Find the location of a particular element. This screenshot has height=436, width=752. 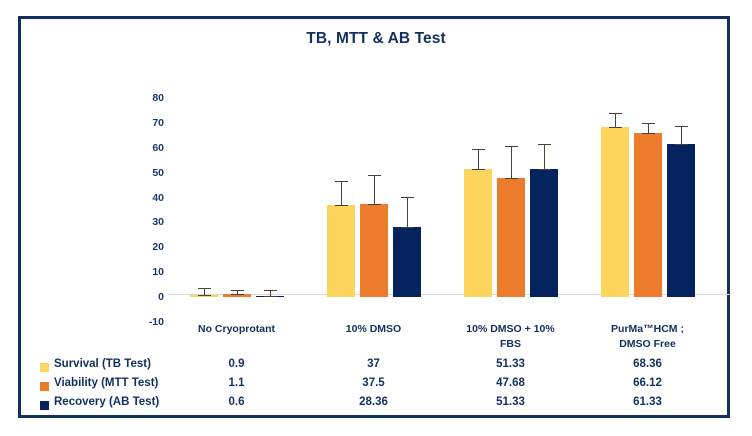

category-label-line: No Cryoprotant is located at coordinates (236, 329).